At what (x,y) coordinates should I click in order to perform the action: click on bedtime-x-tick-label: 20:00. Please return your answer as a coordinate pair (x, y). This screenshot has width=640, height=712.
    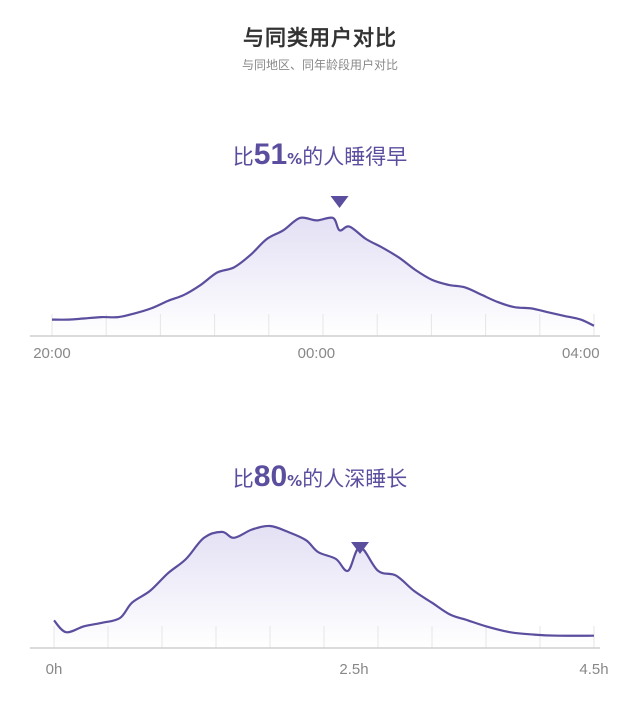
    Looking at the image, I should click on (52, 353).